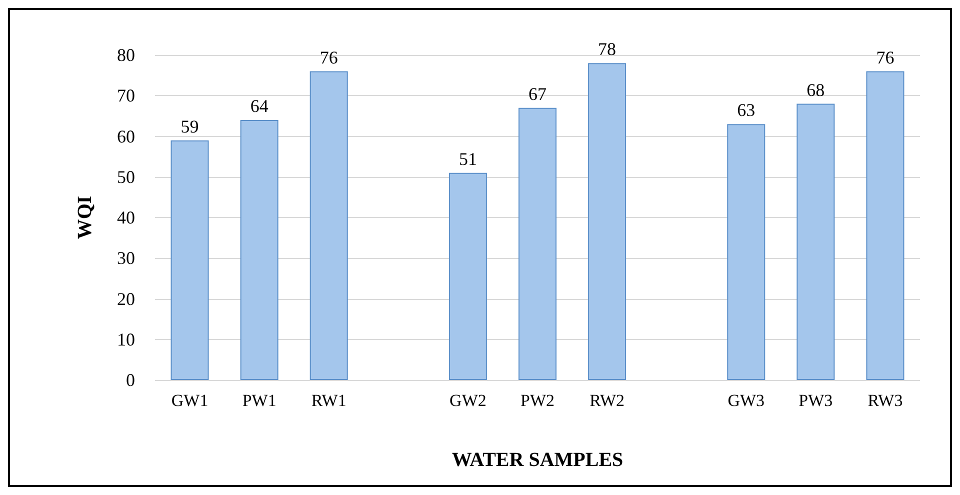  I want to click on y-tick-label: 80, so click(126, 55).